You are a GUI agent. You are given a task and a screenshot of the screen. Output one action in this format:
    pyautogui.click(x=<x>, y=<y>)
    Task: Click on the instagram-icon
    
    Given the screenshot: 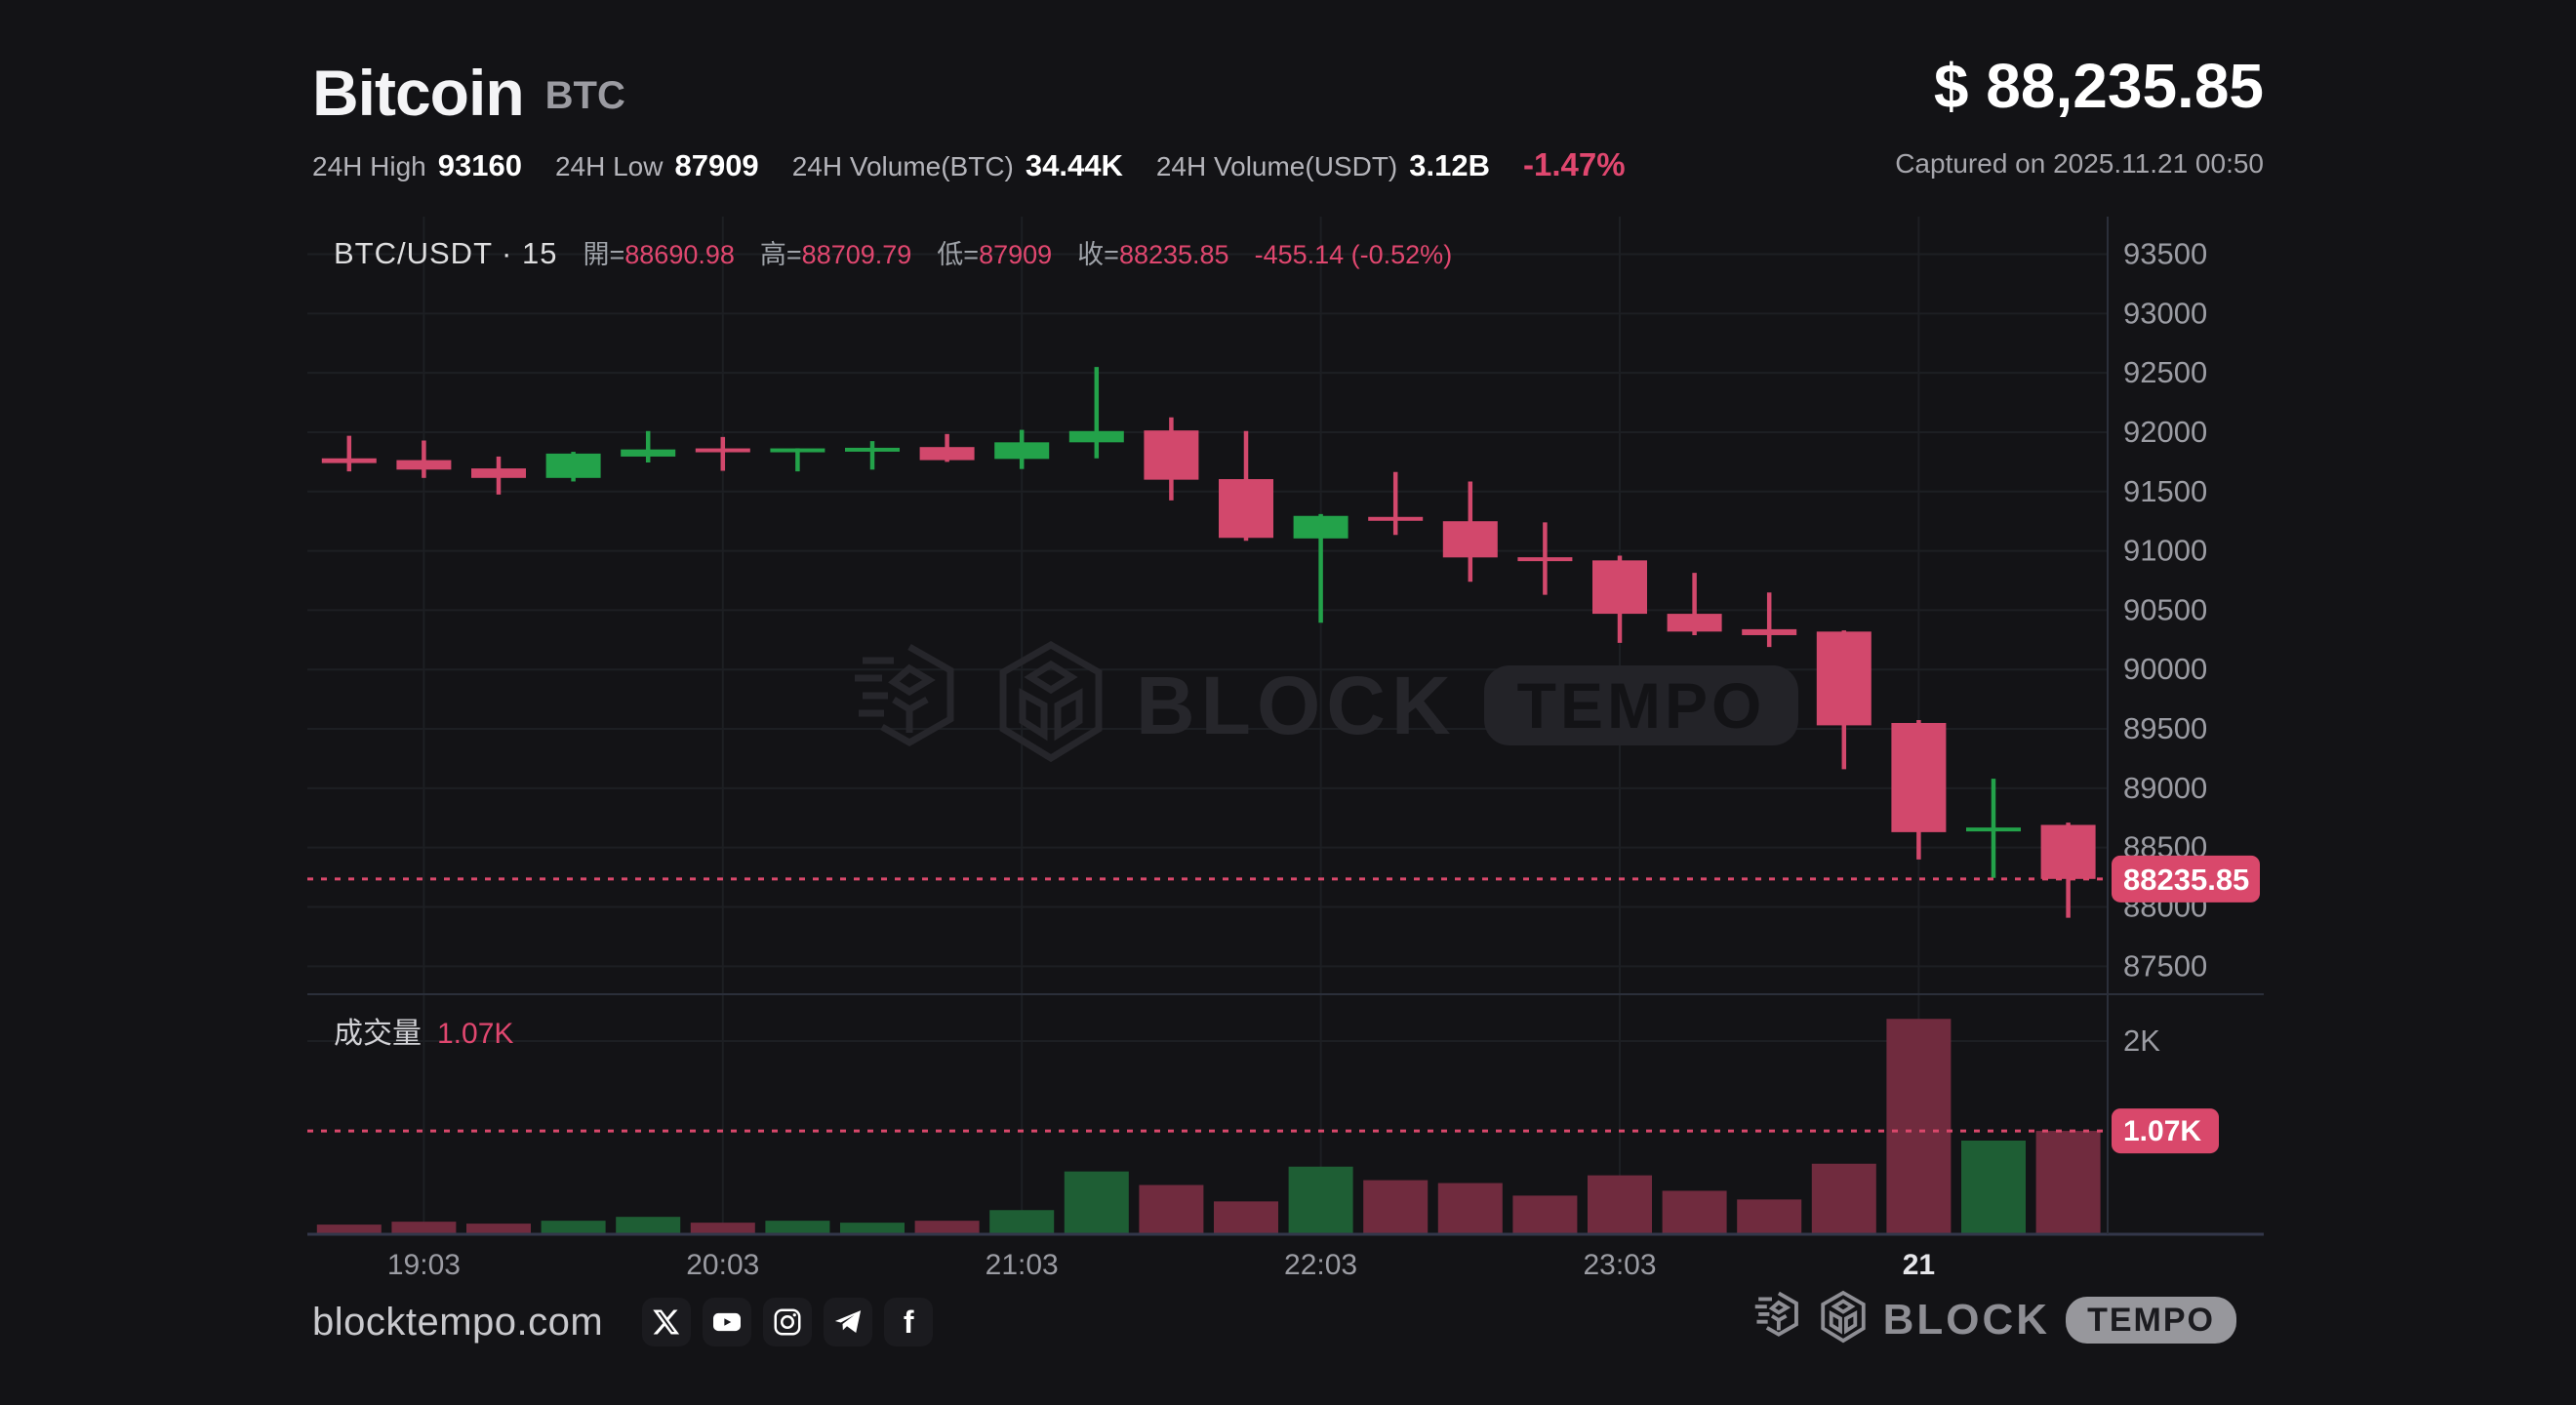 What is the action you would take?
    pyautogui.click(x=788, y=1322)
    